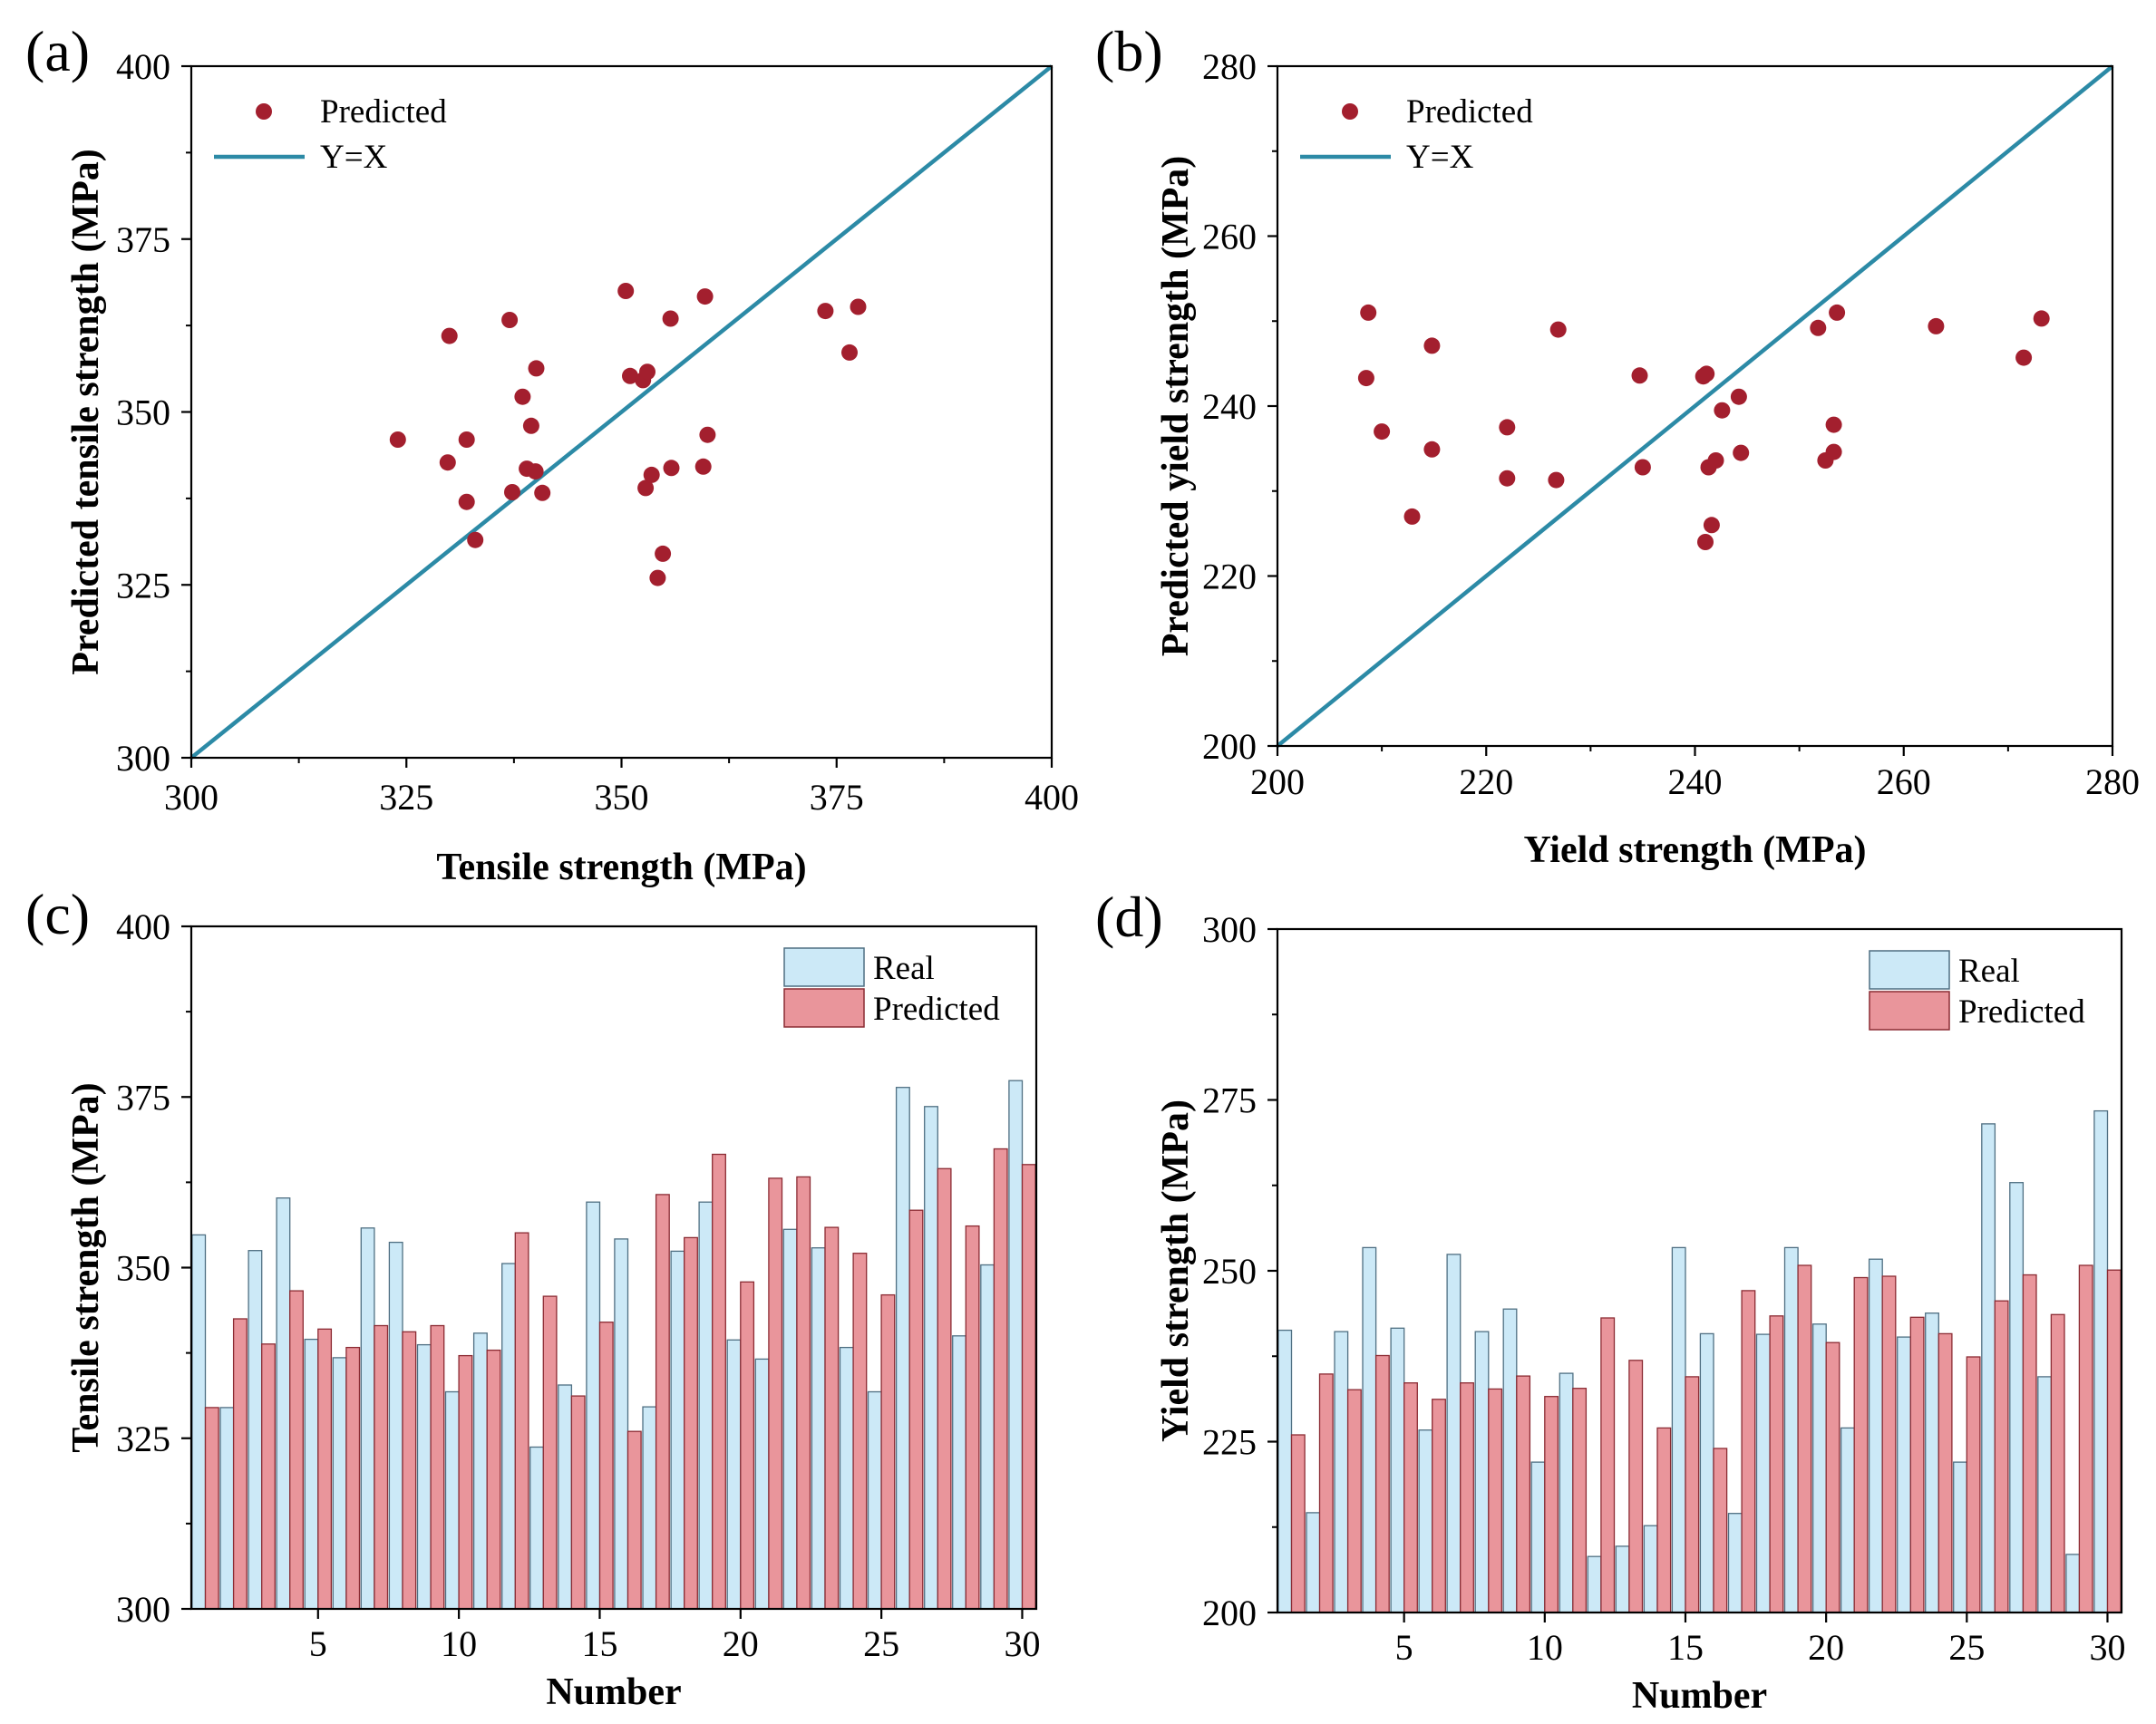 This screenshot has height=1724, width=2156. What do you see at coordinates (1229, 1442) in the screenshot?
I see `y-tick-label: 225` at bounding box center [1229, 1442].